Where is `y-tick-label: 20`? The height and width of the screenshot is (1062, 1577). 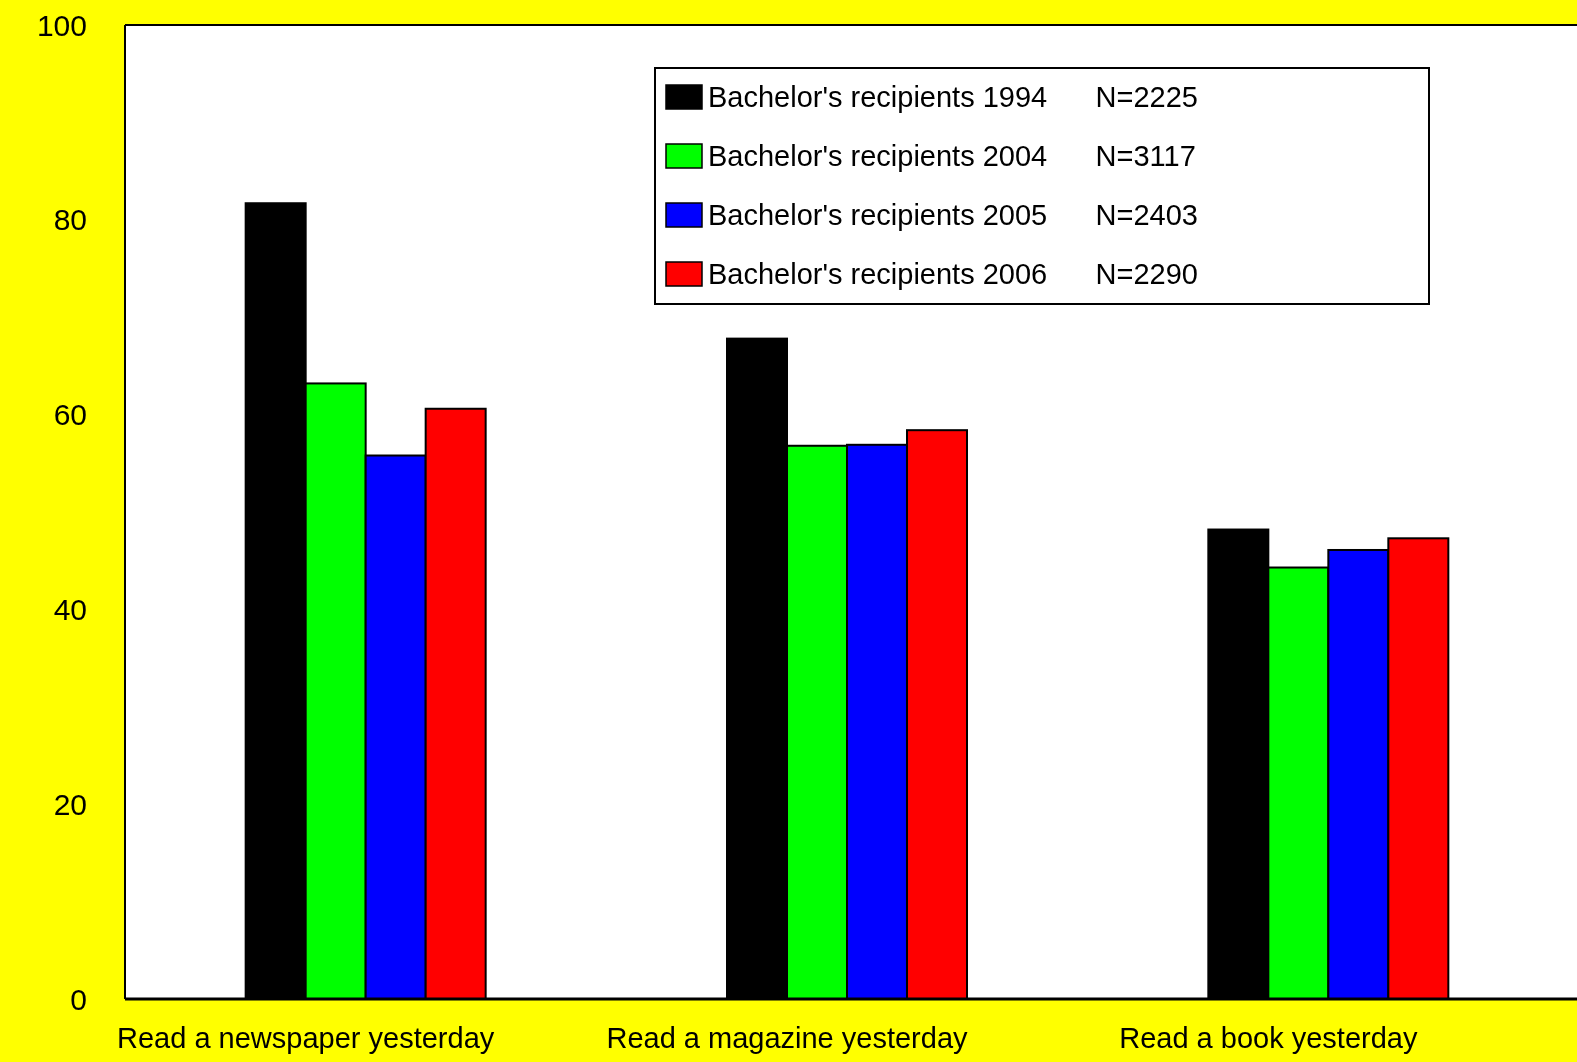
y-tick-label: 20 is located at coordinates (70, 804).